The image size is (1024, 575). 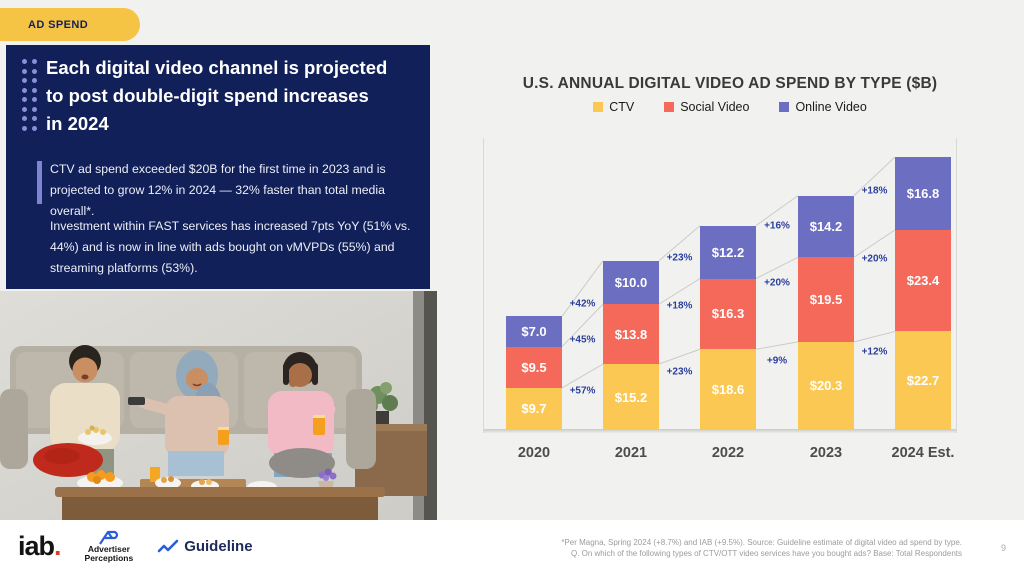 I want to click on value-label: $7.0, so click(x=534, y=331).